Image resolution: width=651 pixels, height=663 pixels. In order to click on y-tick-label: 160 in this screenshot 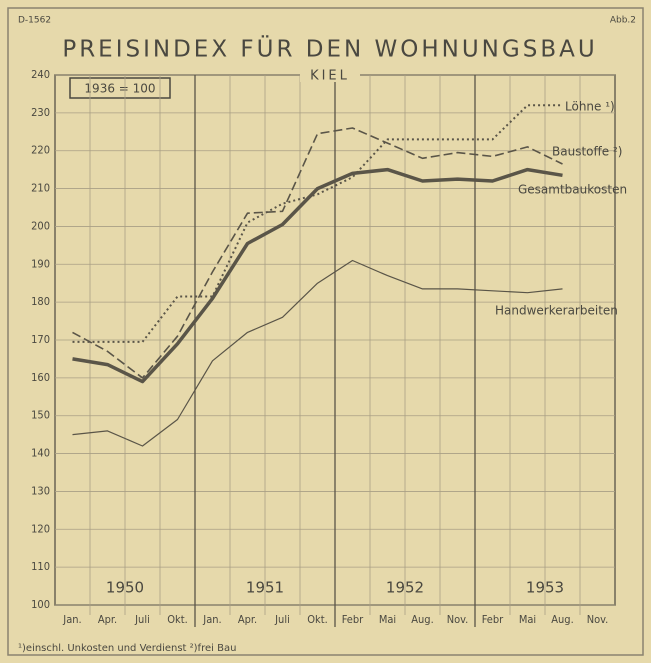, I will do `click(40, 377)`.